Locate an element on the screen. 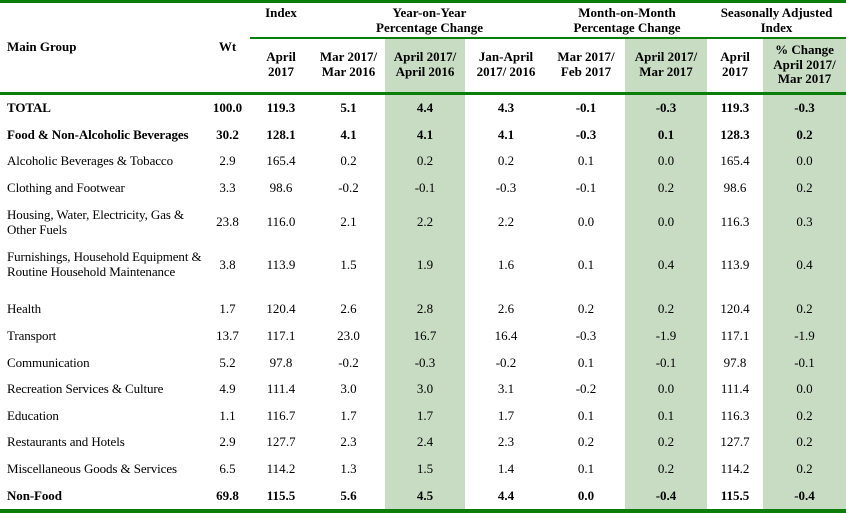 The height and width of the screenshot is (513, 846). cell-wt: 1.1 is located at coordinates (227, 415).